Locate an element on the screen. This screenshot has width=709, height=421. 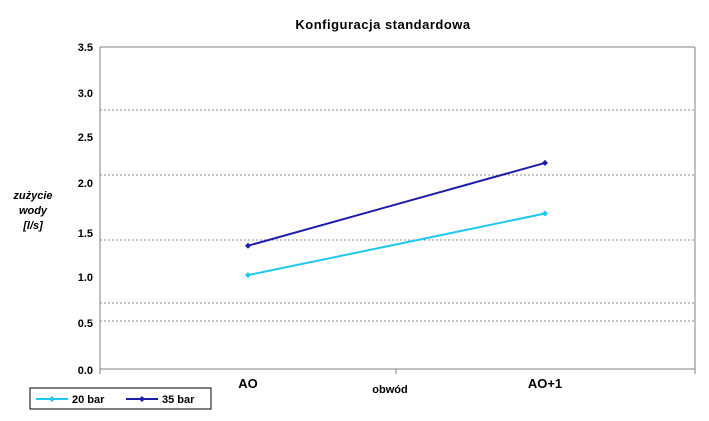
y-tick-label: 0.5 is located at coordinates (85, 324).